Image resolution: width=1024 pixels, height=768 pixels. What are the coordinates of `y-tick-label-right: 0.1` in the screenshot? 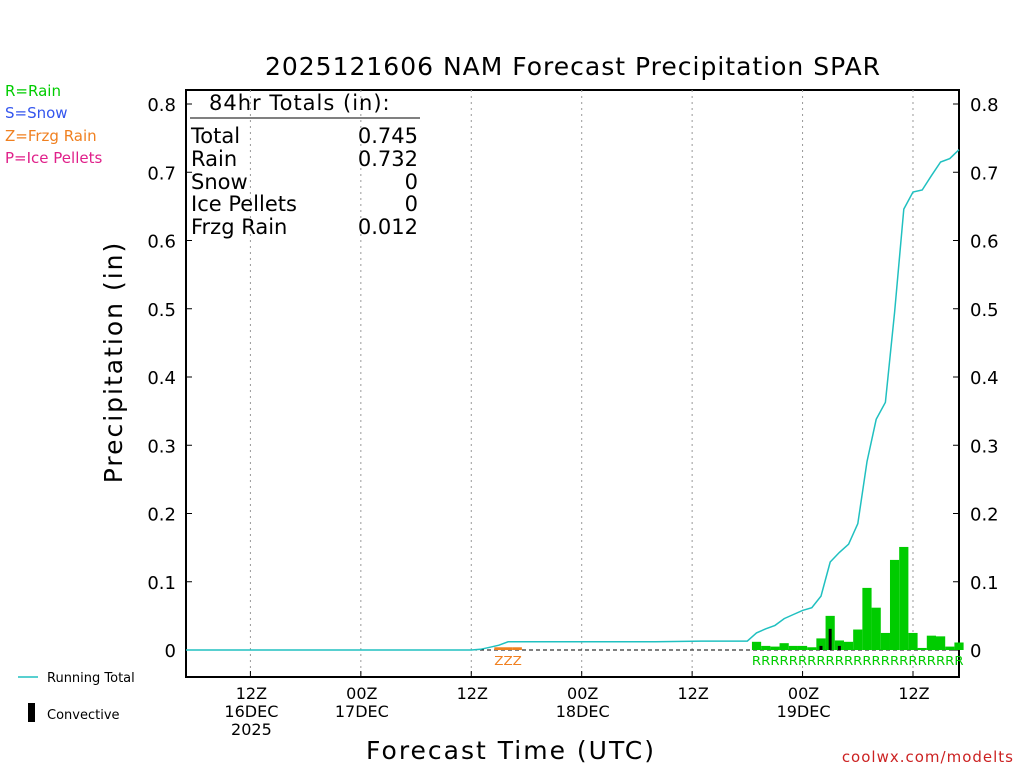 It's located at (984, 583).